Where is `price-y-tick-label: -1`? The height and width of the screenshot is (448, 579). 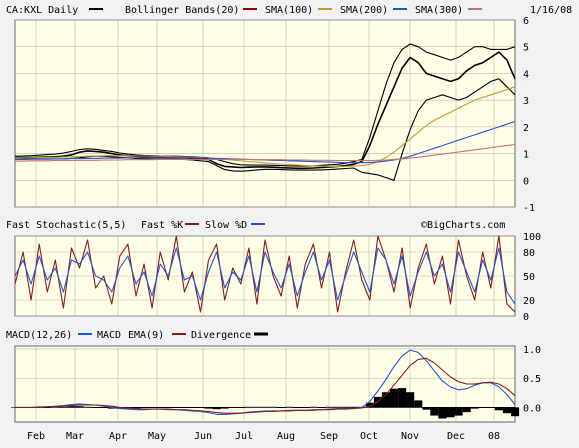
price-y-tick-label: -1 is located at coordinates (529, 208).